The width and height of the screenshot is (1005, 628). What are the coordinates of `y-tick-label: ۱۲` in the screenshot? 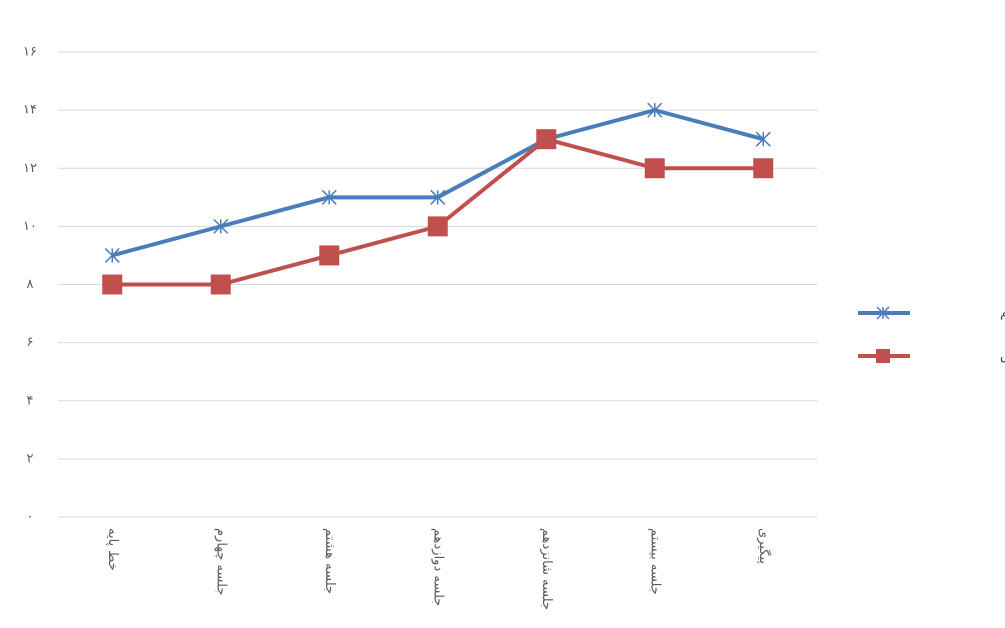 It's located at (30, 168).